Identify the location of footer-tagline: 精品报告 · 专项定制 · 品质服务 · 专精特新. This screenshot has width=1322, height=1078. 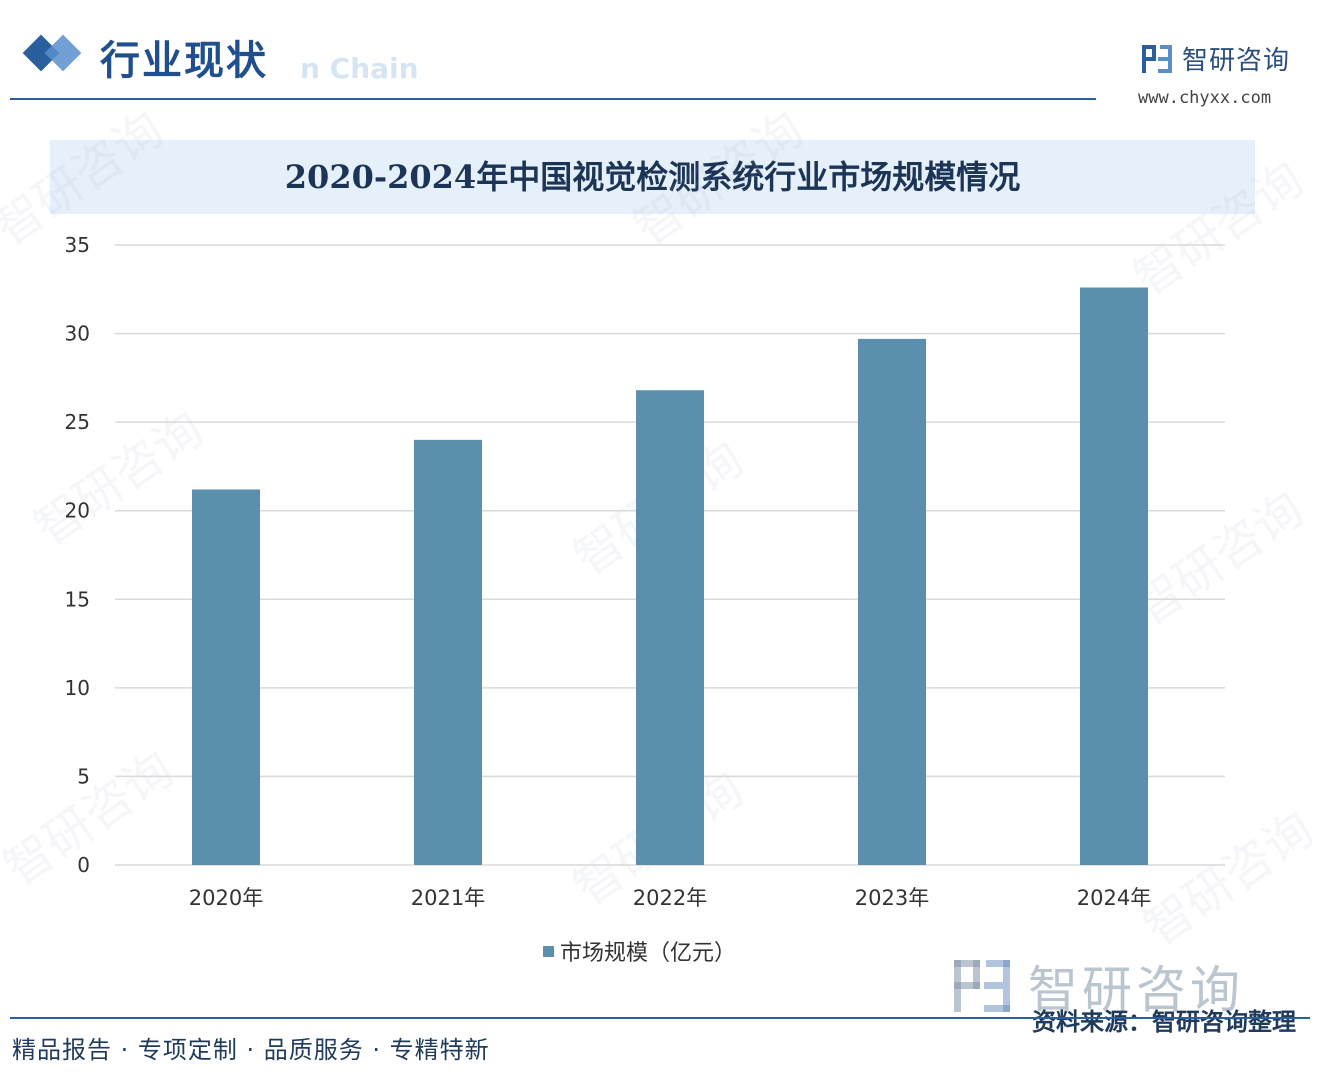
(251, 1050).